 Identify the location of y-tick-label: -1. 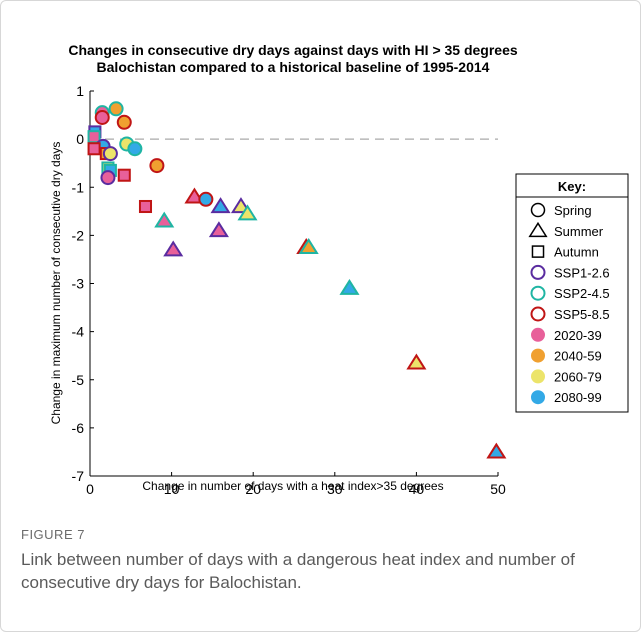
(78, 187).